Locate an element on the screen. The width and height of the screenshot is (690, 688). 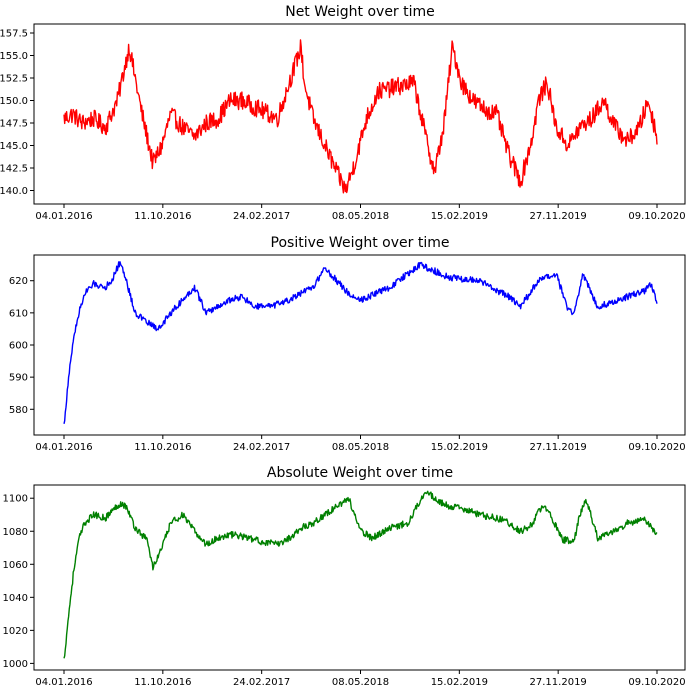
y-tick-label: 145.0 is located at coordinates (14, 146).